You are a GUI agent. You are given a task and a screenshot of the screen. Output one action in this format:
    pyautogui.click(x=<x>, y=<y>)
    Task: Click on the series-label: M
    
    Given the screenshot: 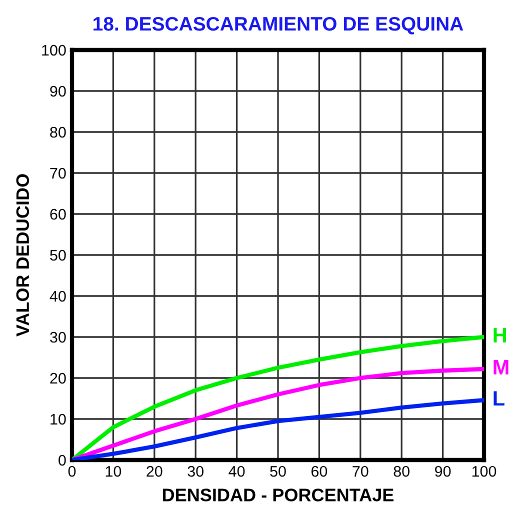 What is the action you would take?
    pyautogui.click(x=501, y=367)
    